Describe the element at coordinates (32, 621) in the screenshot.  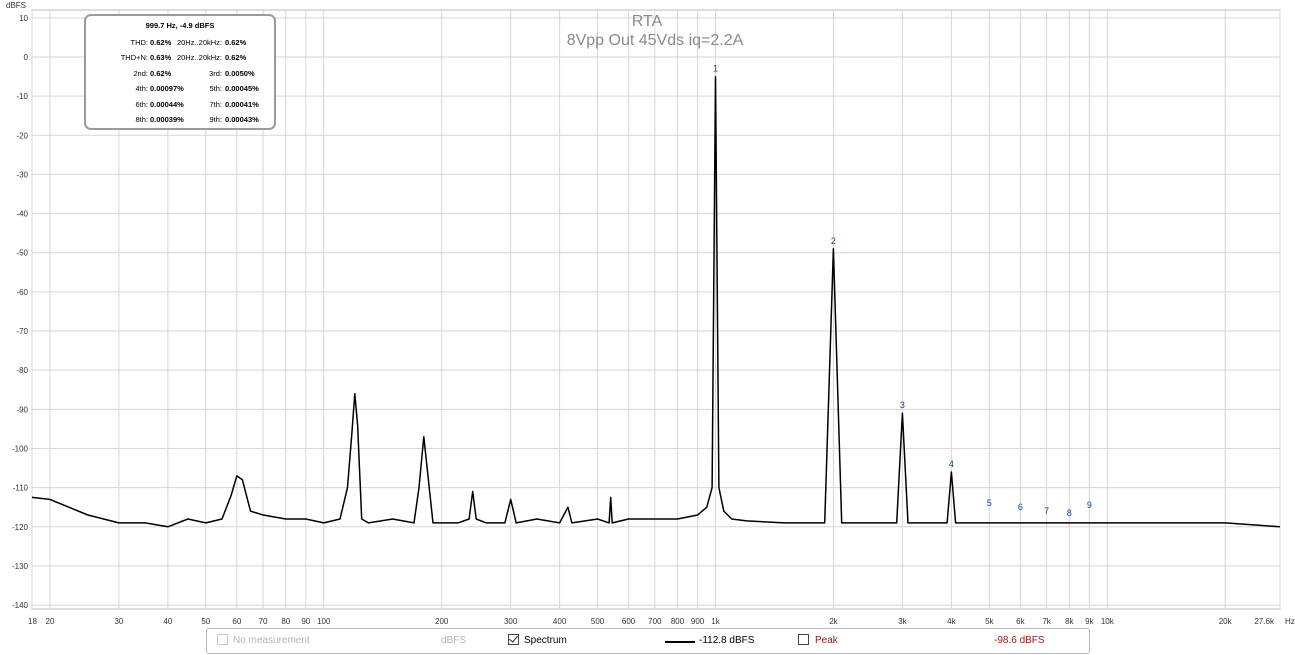
I see `x-tick-label: 18` at that location.